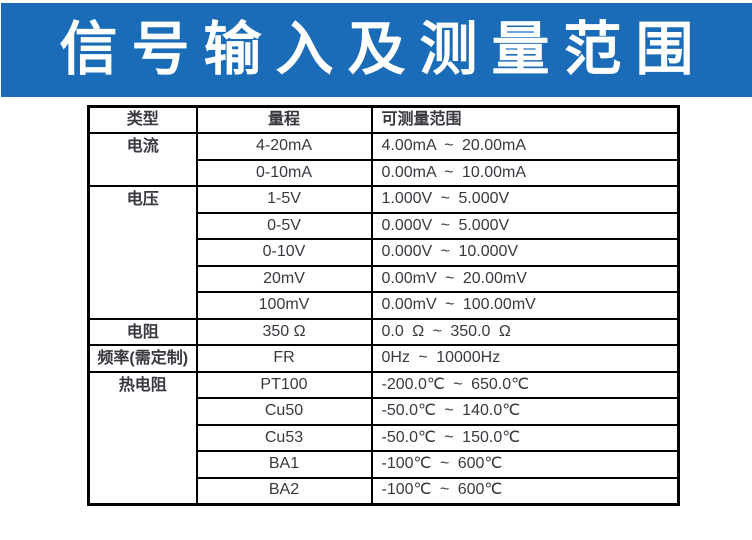  I want to click on range-cell: PT100, so click(284, 384).